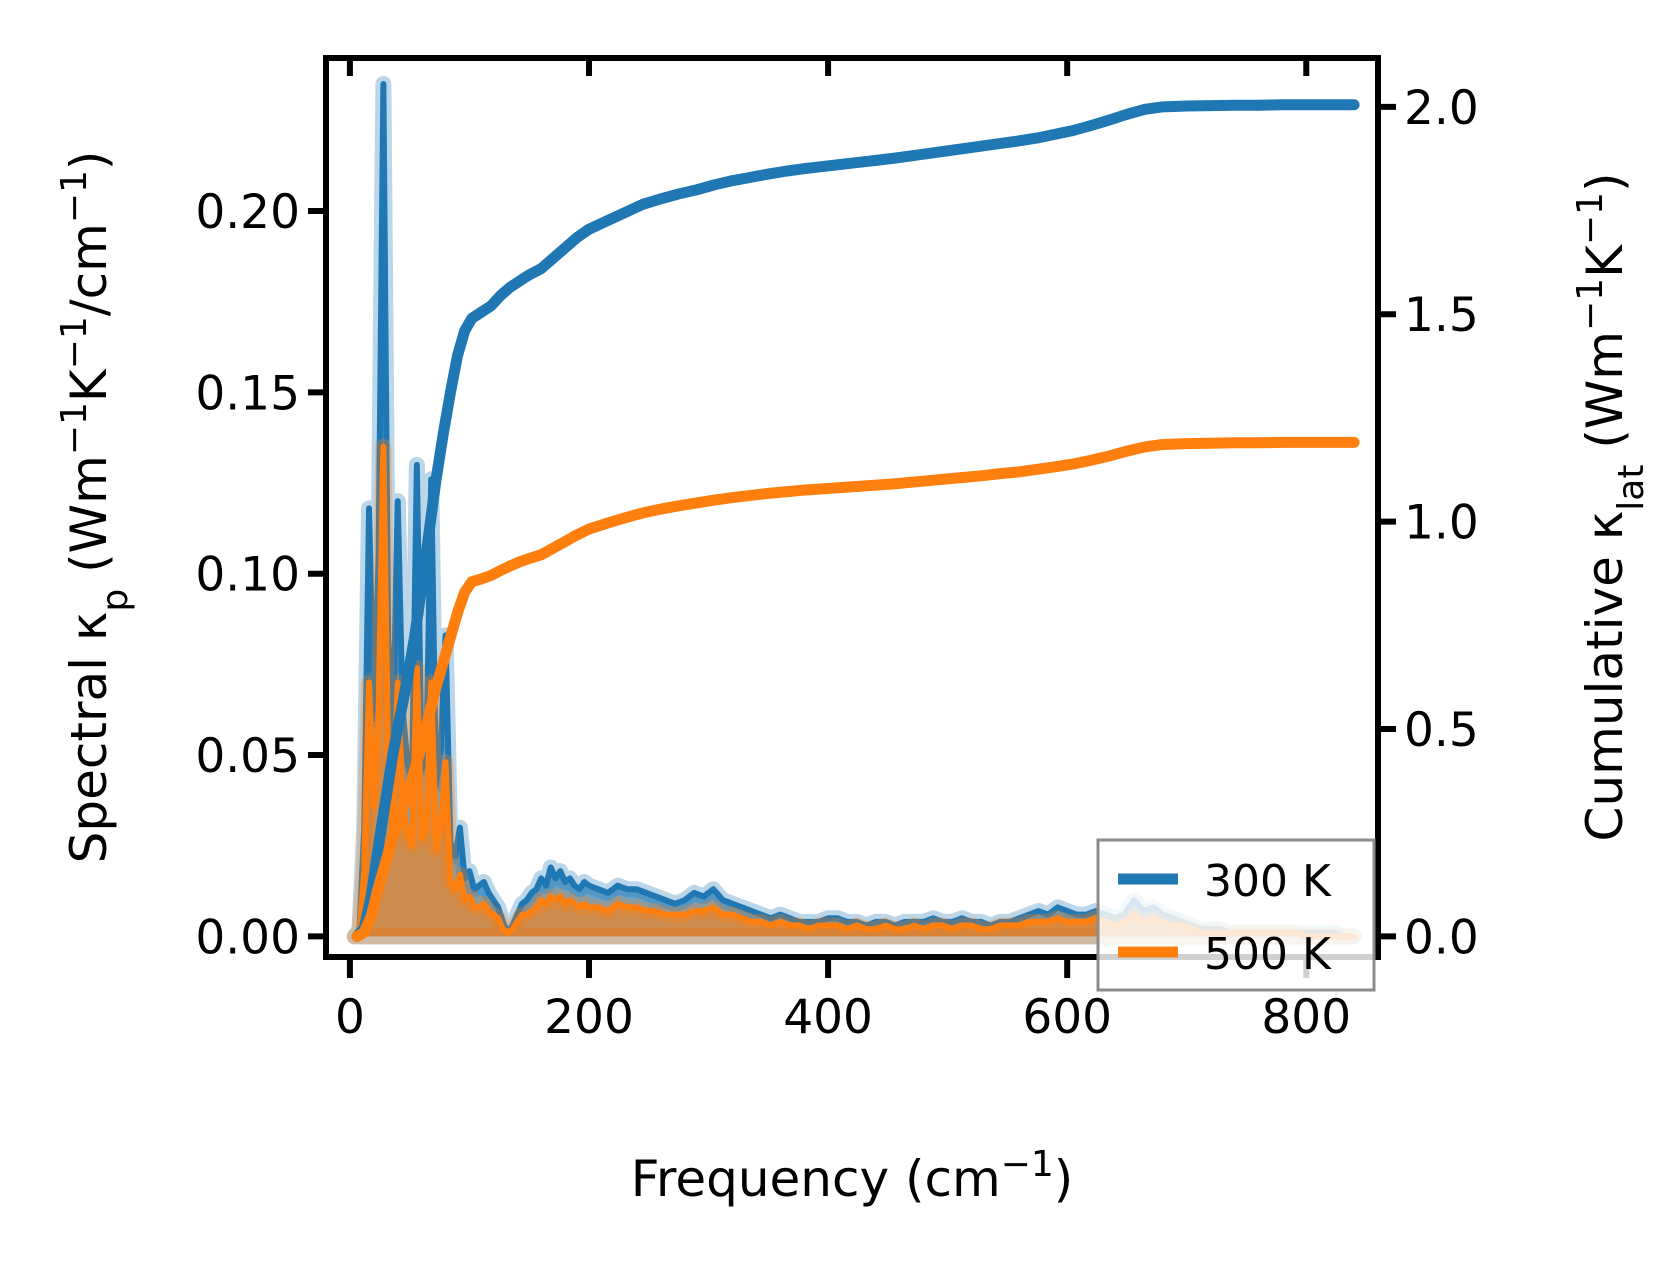 This screenshot has width=1679, height=1264. Describe the element at coordinates (247, 575) in the screenshot. I see `y-left-tick-label-0.10: 0.10` at that location.